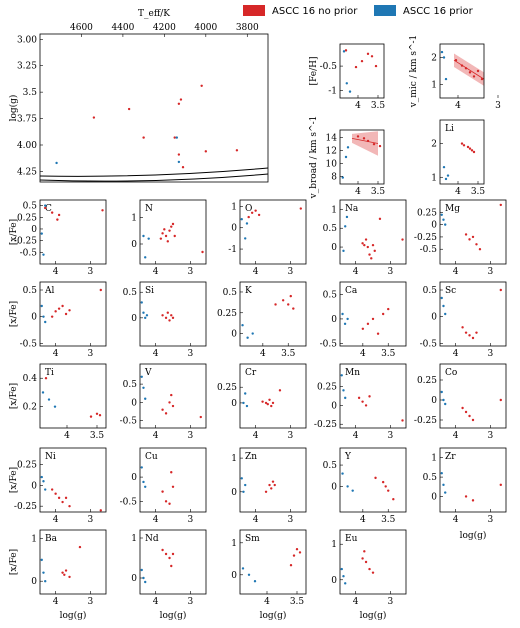 Image resolution: width=520 pixels, height=628 pixels. I want to click on panel-v-mic-km-s-1: 1 2 4 3 v_mic / km s^-1, so click(455, 73).